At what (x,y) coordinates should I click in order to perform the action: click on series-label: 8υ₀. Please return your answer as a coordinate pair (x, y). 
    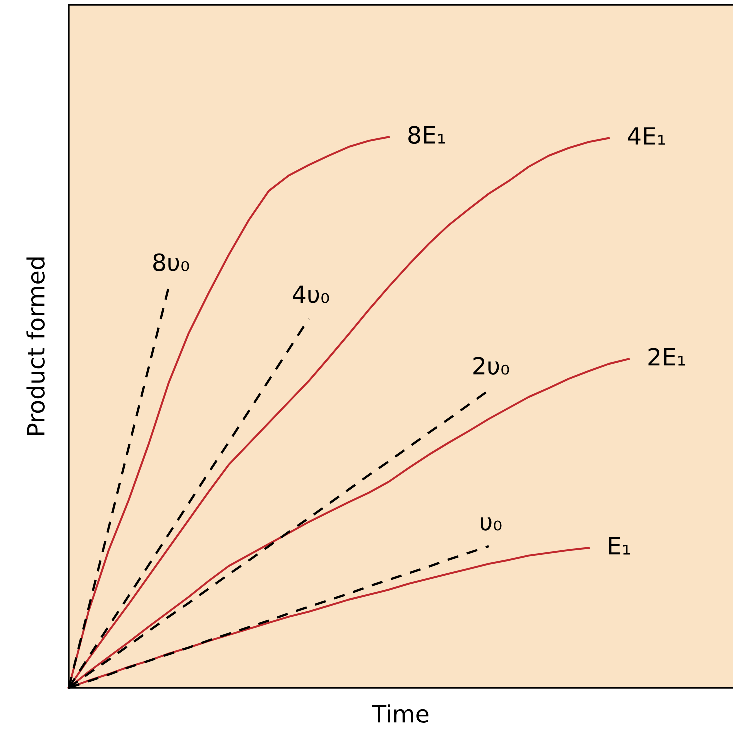
    Looking at the image, I should click on (172, 263).